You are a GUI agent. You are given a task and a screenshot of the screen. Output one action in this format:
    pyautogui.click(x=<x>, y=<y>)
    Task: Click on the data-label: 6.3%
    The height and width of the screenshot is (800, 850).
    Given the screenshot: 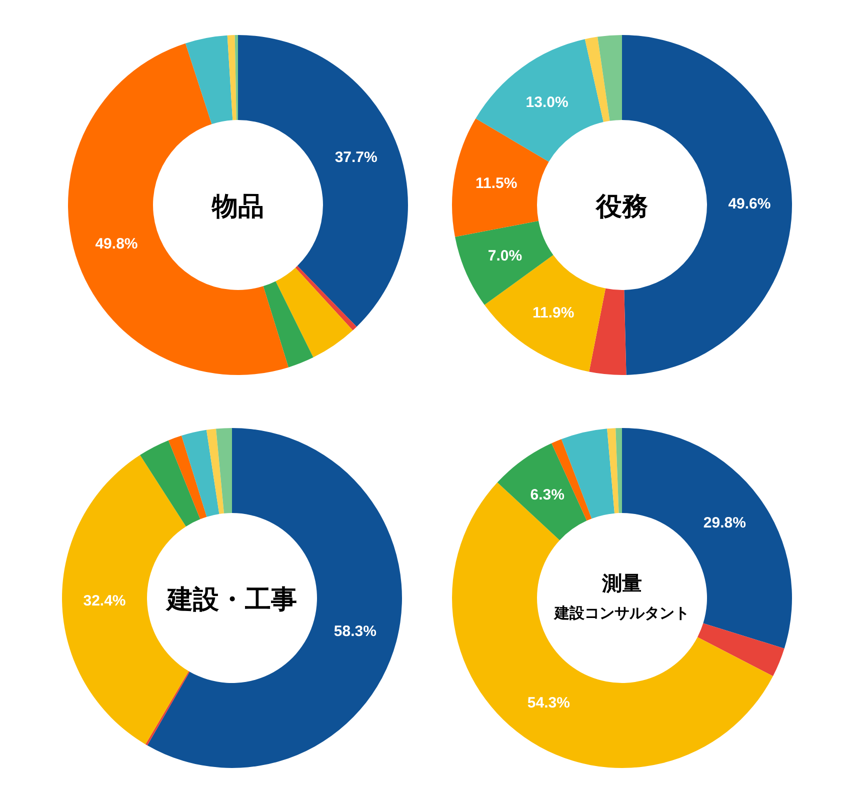 What is the action you would take?
    pyautogui.click(x=547, y=495)
    